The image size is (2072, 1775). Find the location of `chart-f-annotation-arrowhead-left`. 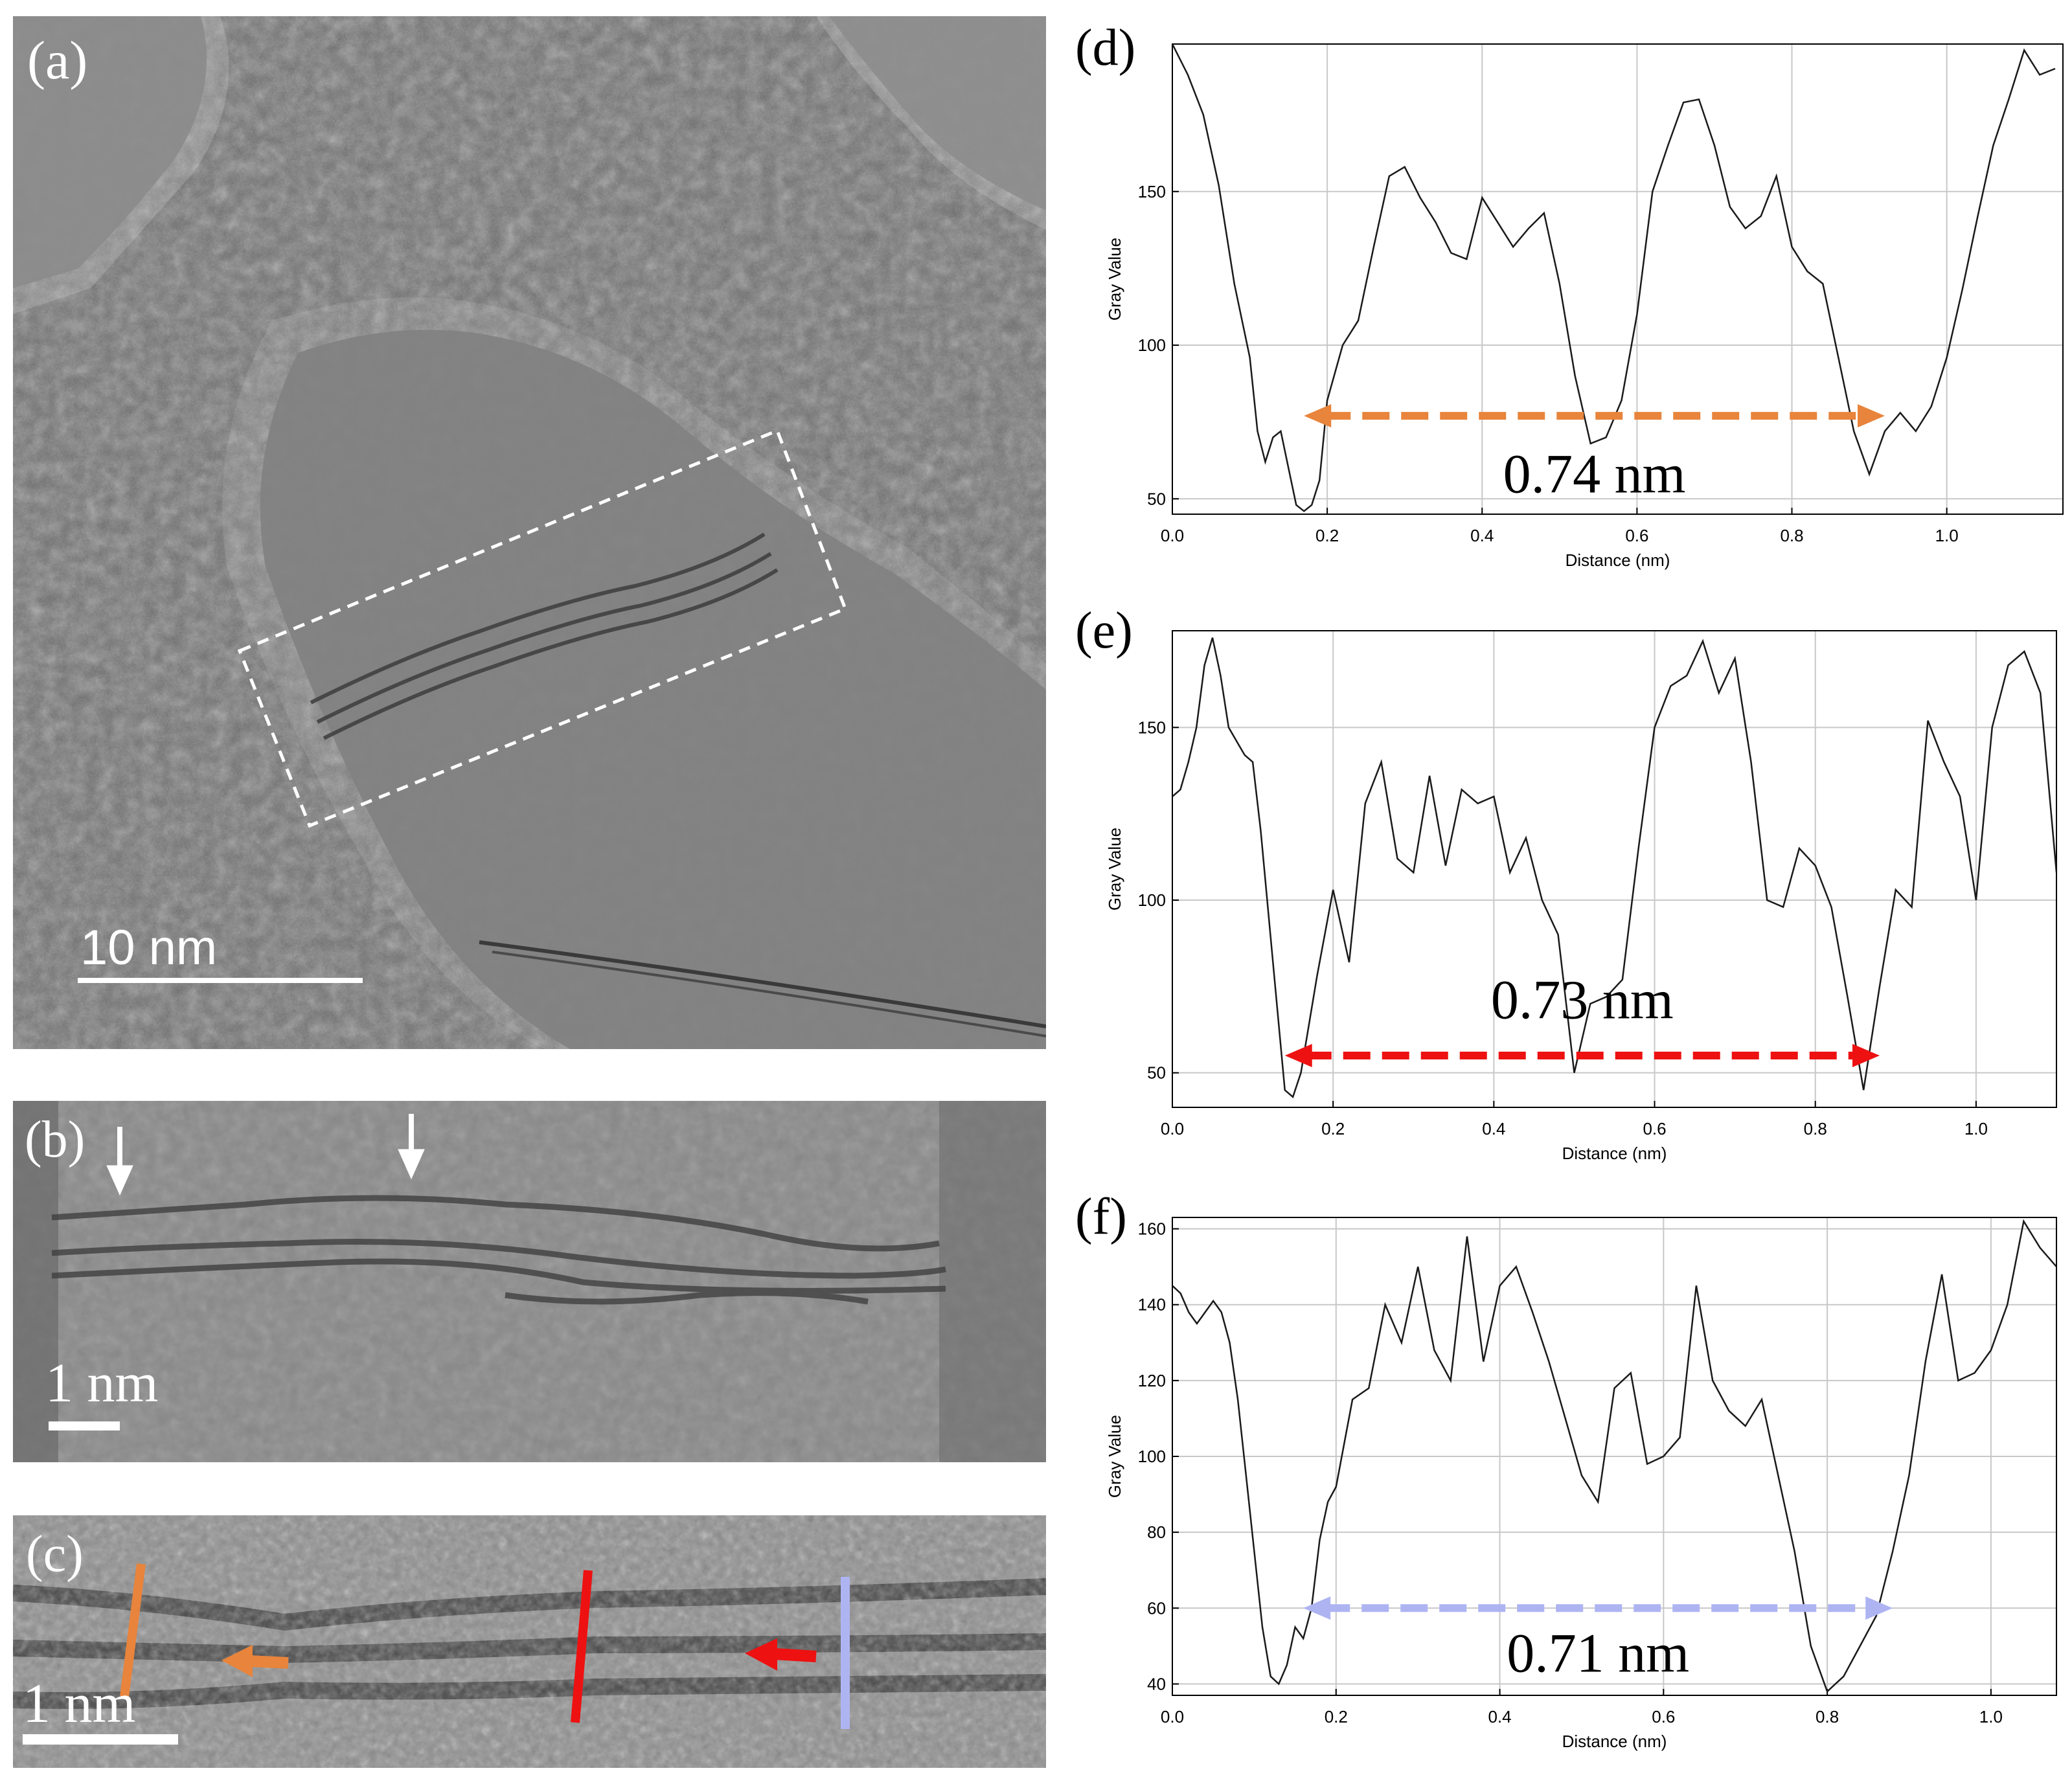

chart-f-annotation-arrowhead-left is located at coordinates (1317, 1608).